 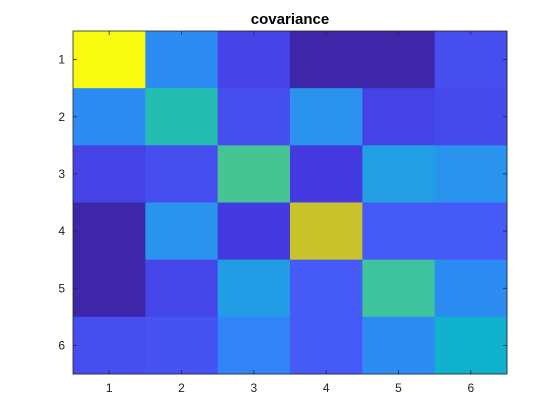 I want to click on heatmap-cell-r6-c2, so click(x=182, y=345).